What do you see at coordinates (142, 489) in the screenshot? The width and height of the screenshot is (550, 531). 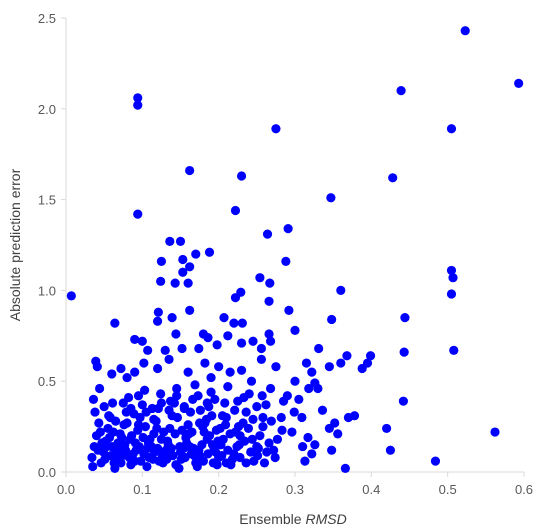 I see `x-tick-label: 0.1` at bounding box center [142, 489].